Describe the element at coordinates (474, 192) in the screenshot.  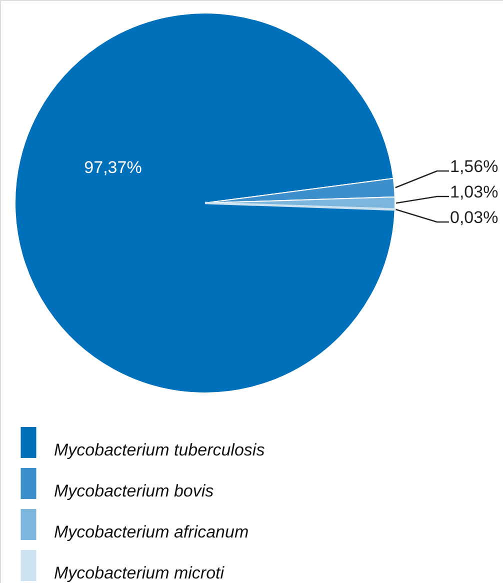
I see `data-label: 1,03%` at that location.